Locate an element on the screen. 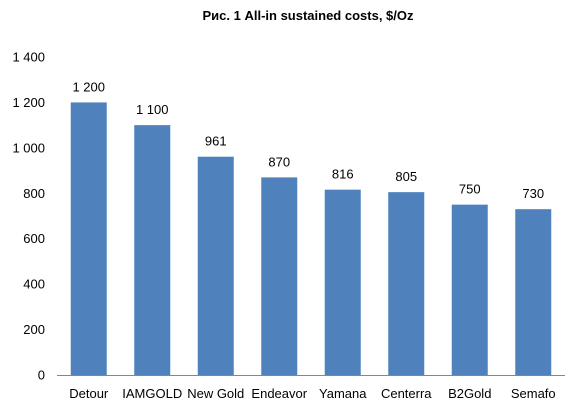  y-axis-ticks: 0 200 400 600 800 1 000 1 200 1 400 is located at coordinates (28, 216).